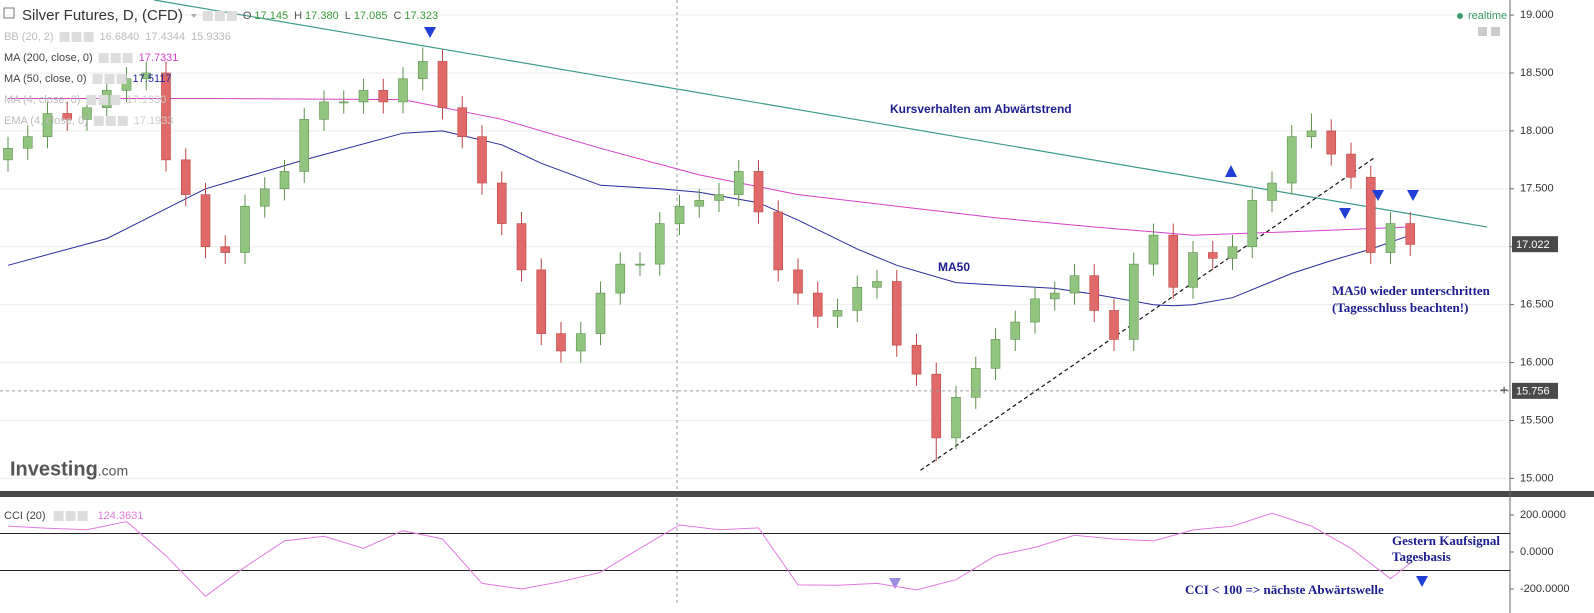 The width and height of the screenshot is (1594, 613). I want to click on indicator-name: EMA (4, close, 0), so click(46, 121).